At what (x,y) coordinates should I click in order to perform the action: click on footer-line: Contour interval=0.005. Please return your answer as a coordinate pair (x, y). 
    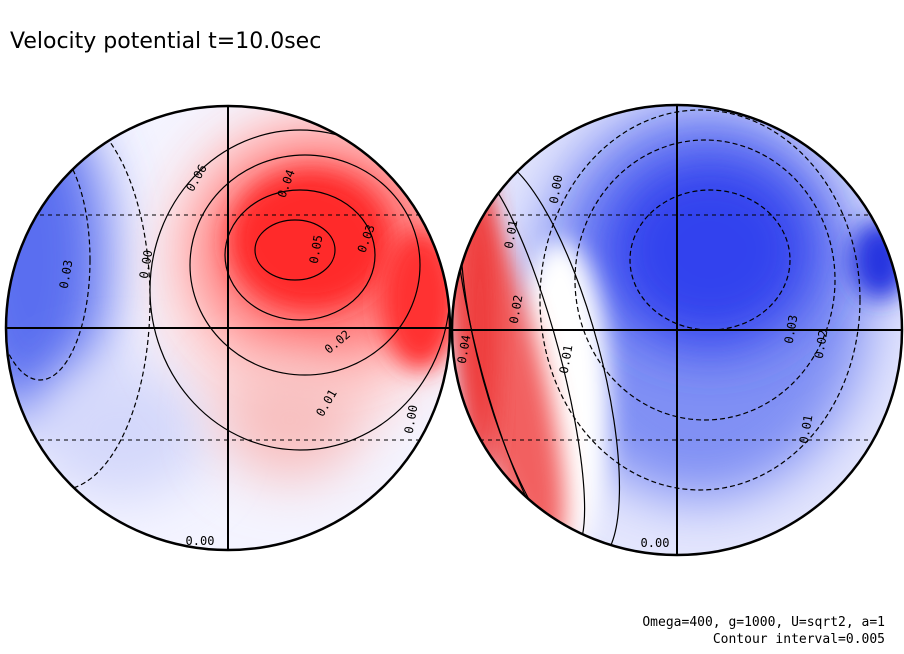
    Looking at the image, I should click on (799, 639).